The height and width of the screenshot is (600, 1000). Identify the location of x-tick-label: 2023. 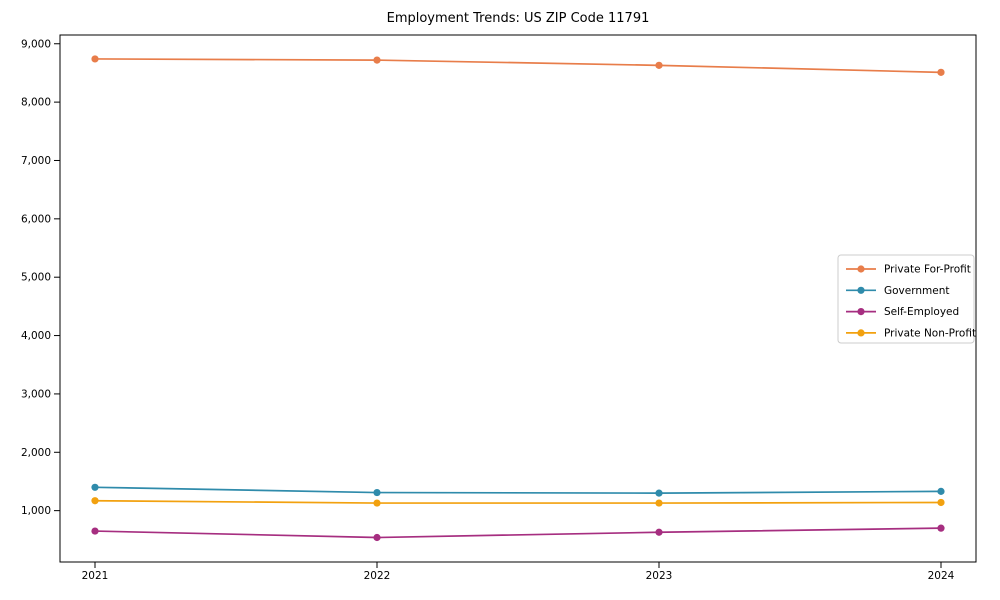
(659, 576).